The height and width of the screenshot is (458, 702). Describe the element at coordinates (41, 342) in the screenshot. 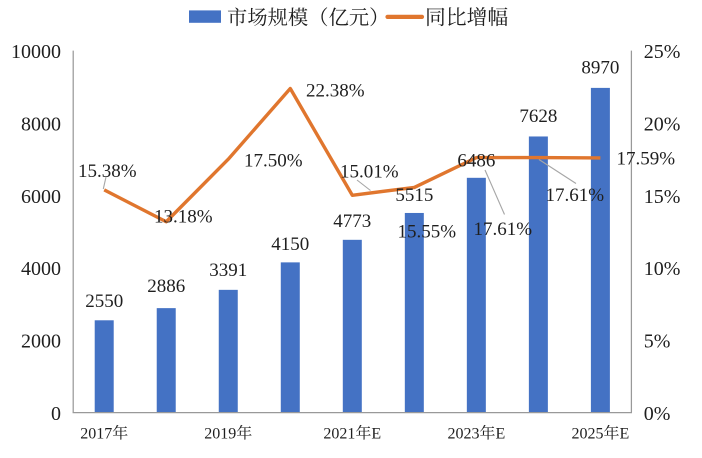

I see `svg-text: 2000` at that location.